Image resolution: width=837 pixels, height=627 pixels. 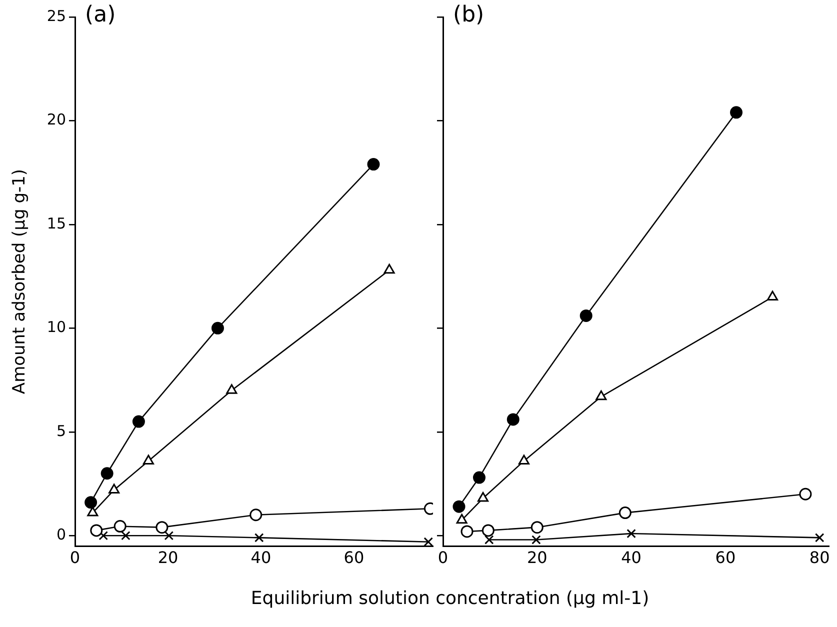 I want to click on chart-title: (a), so click(x=100, y=15).